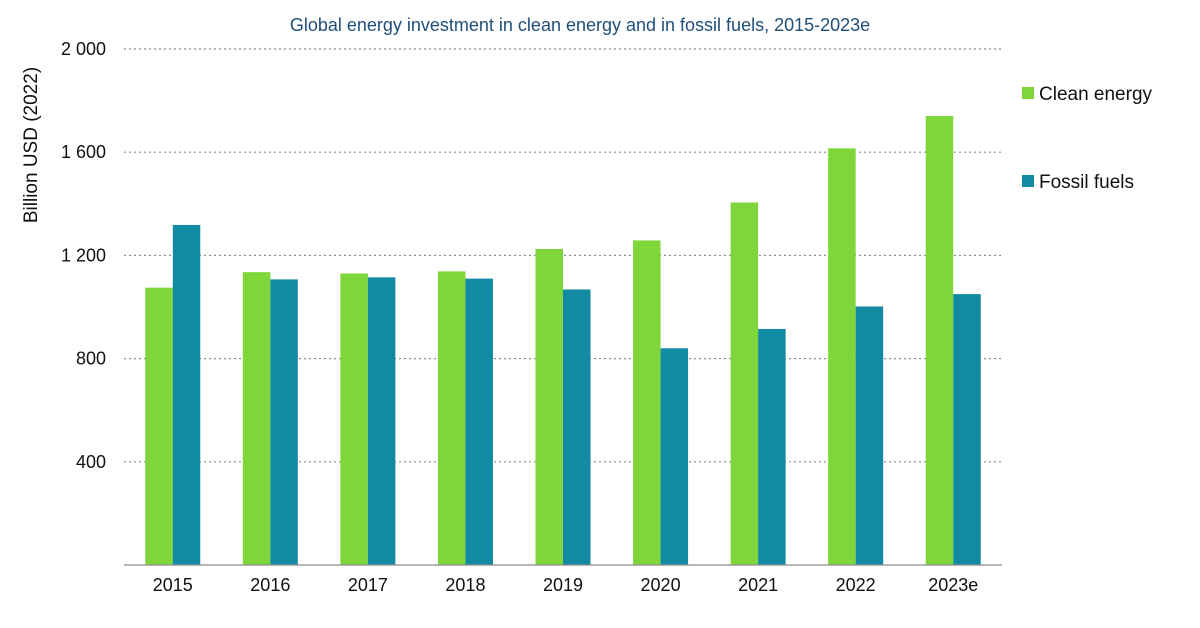  What do you see at coordinates (1096, 94) in the screenshot?
I see `legend-label: Clean energy` at bounding box center [1096, 94].